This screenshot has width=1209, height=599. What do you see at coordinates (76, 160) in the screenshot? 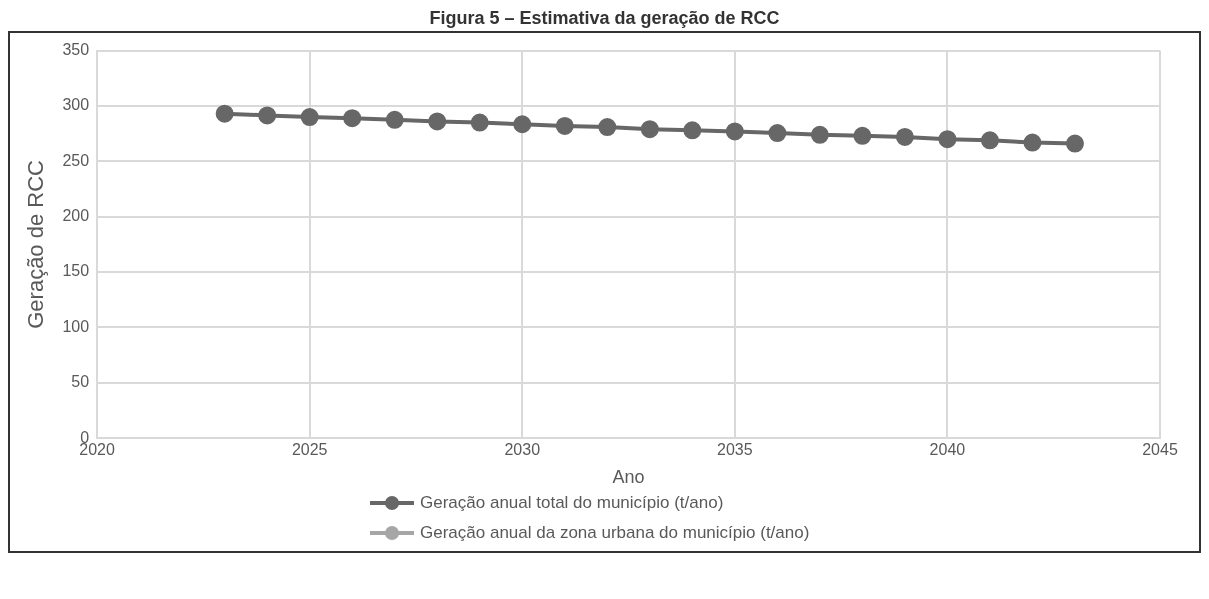
I see `y-tick-label: 250` at bounding box center [76, 160].